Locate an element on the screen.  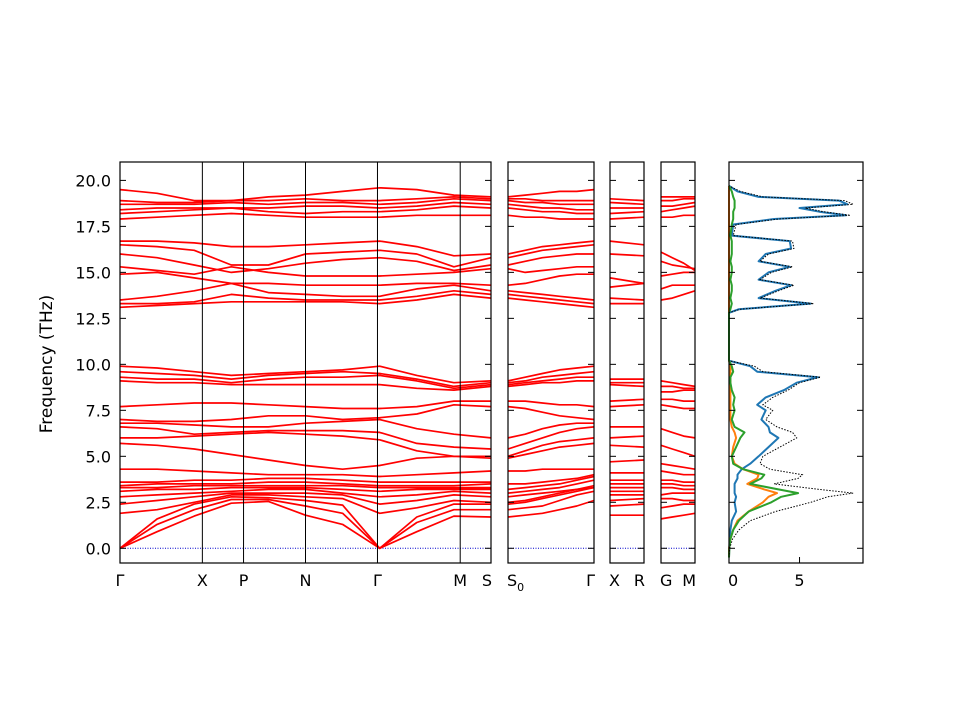
y-tick-label: 12.5 is located at coordinates (93, 318).